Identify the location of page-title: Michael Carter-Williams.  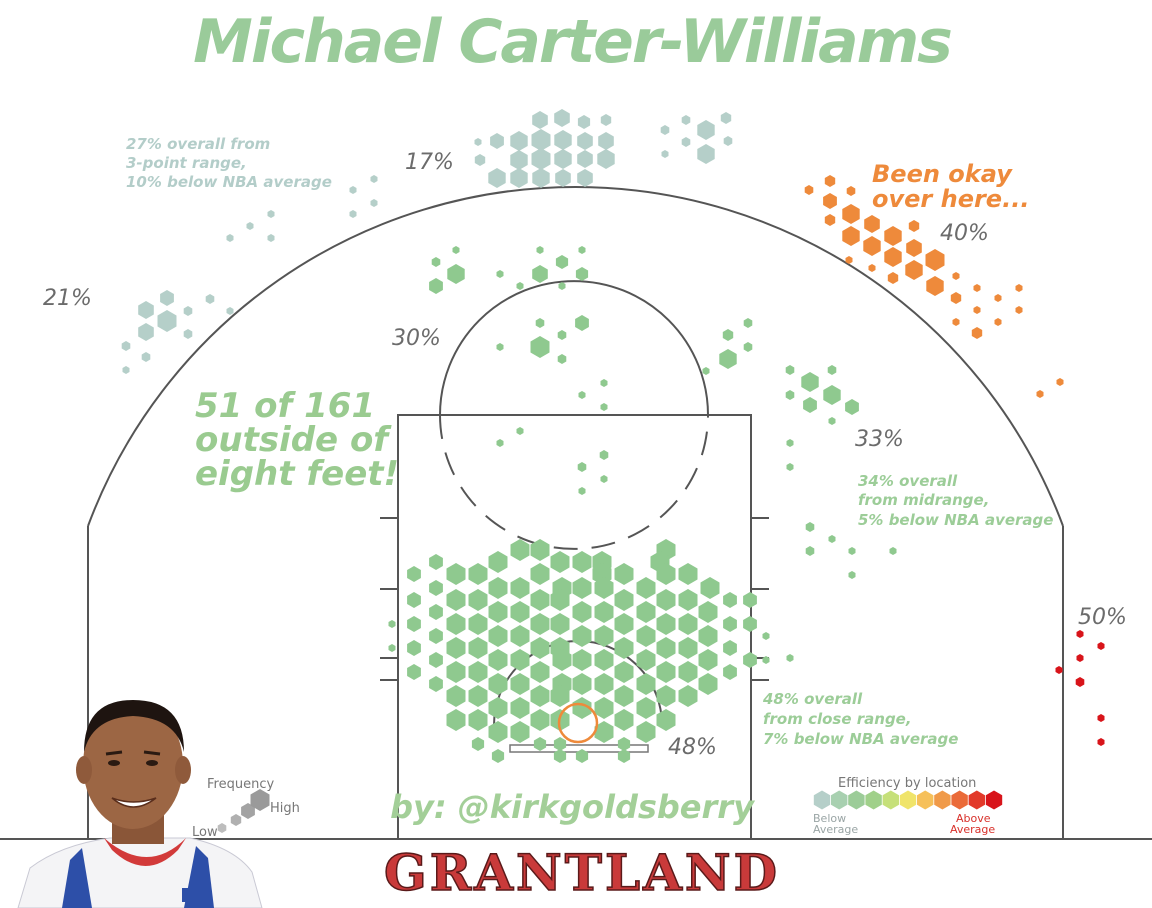
(572, 42).